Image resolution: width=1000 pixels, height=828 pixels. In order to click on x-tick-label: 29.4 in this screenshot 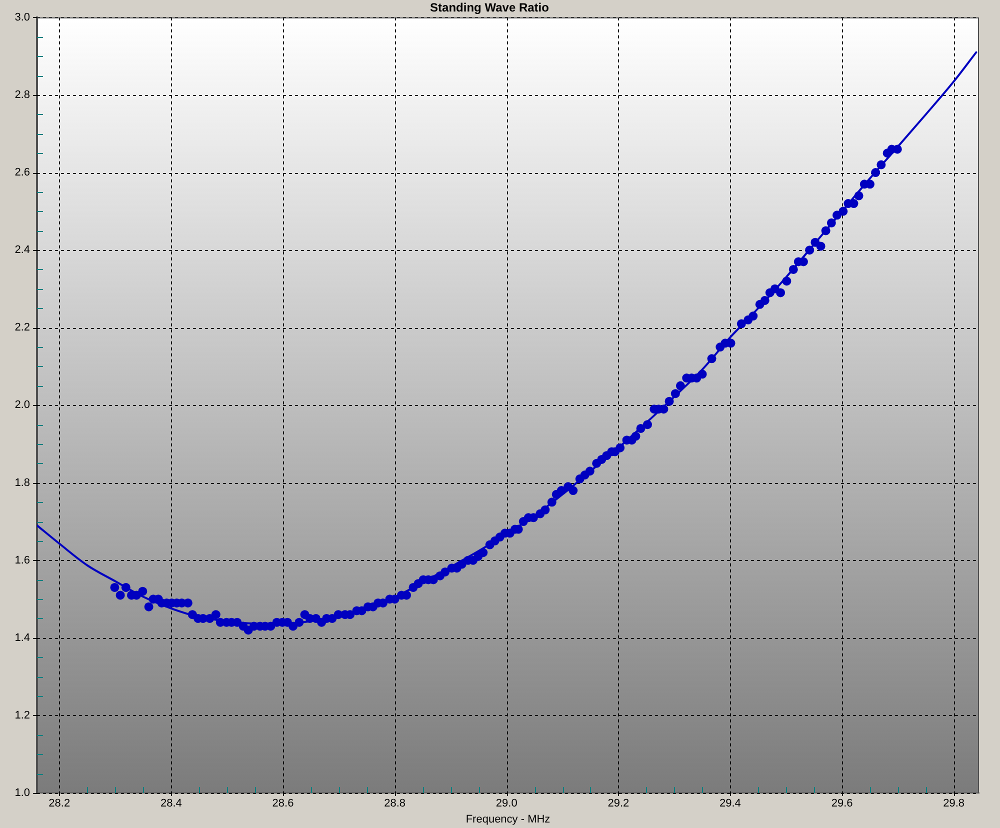, I will do `click(730, 804)`.